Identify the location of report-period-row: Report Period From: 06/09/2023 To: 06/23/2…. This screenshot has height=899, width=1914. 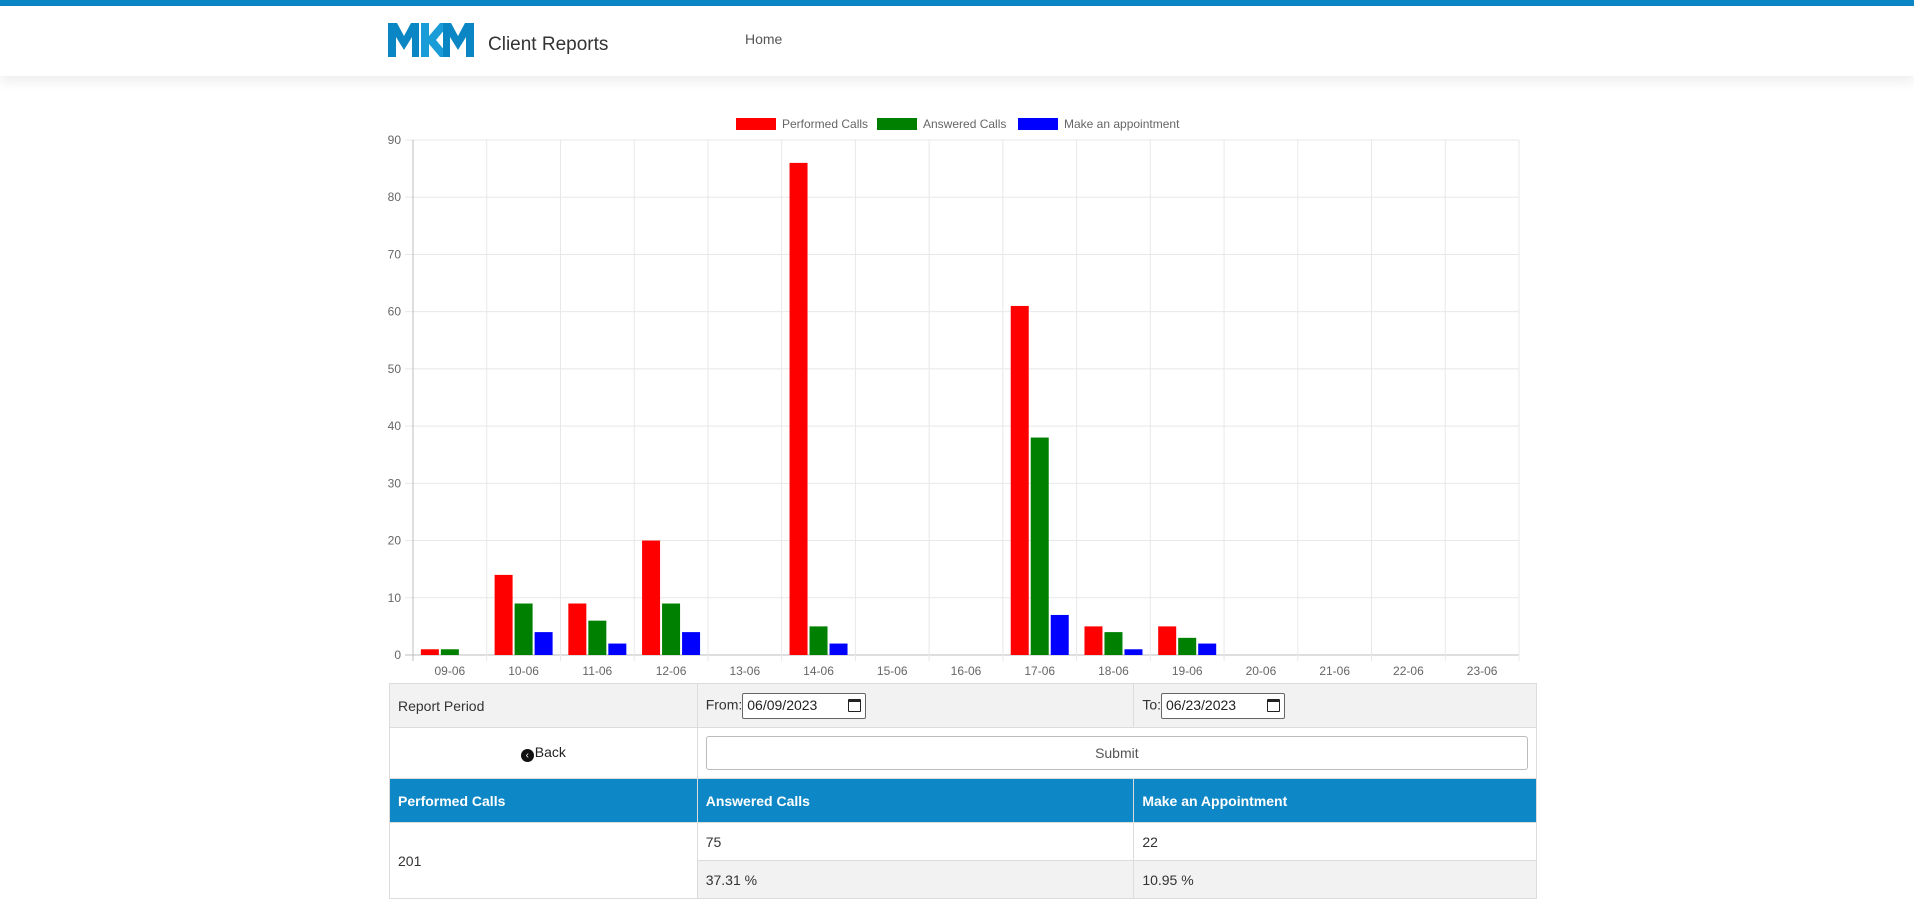
(963, 705).